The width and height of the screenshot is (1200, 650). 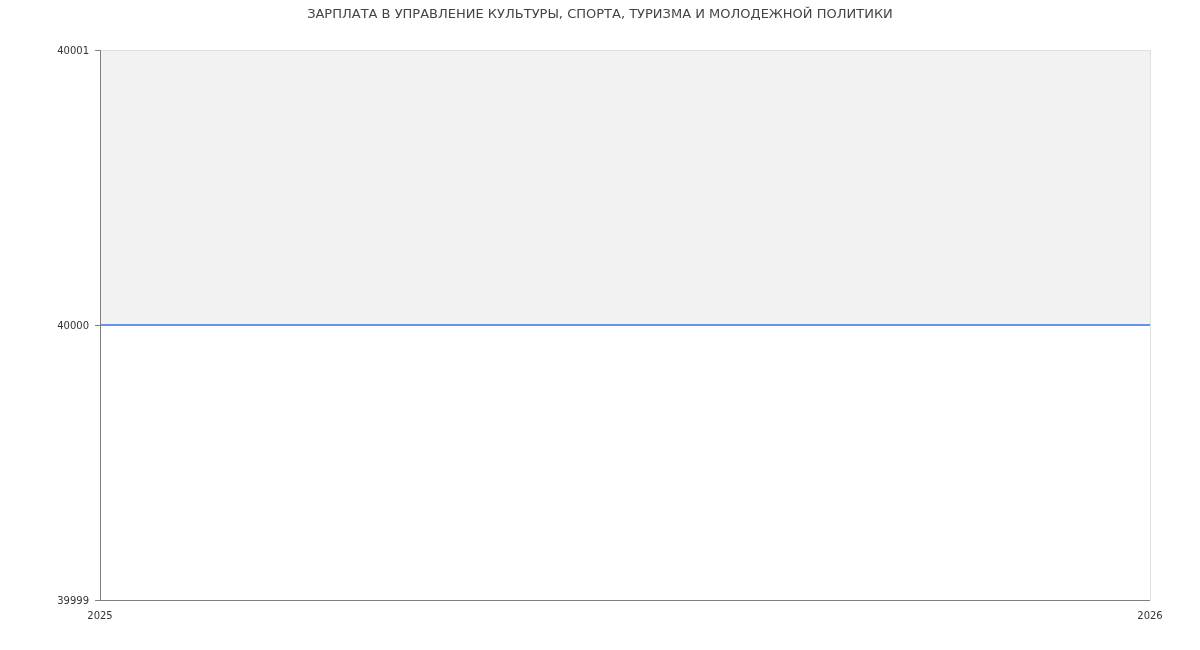 I want to click on chart-title: ЗАРПЛАТА В УПРАВЛЕНИЕ КУЛЬТУРЫ, СПОРТА, ТУРИЗМА И МОЛОДЕЖНОЙ ПОЛИТИКИ, so click(x=600, y=13).